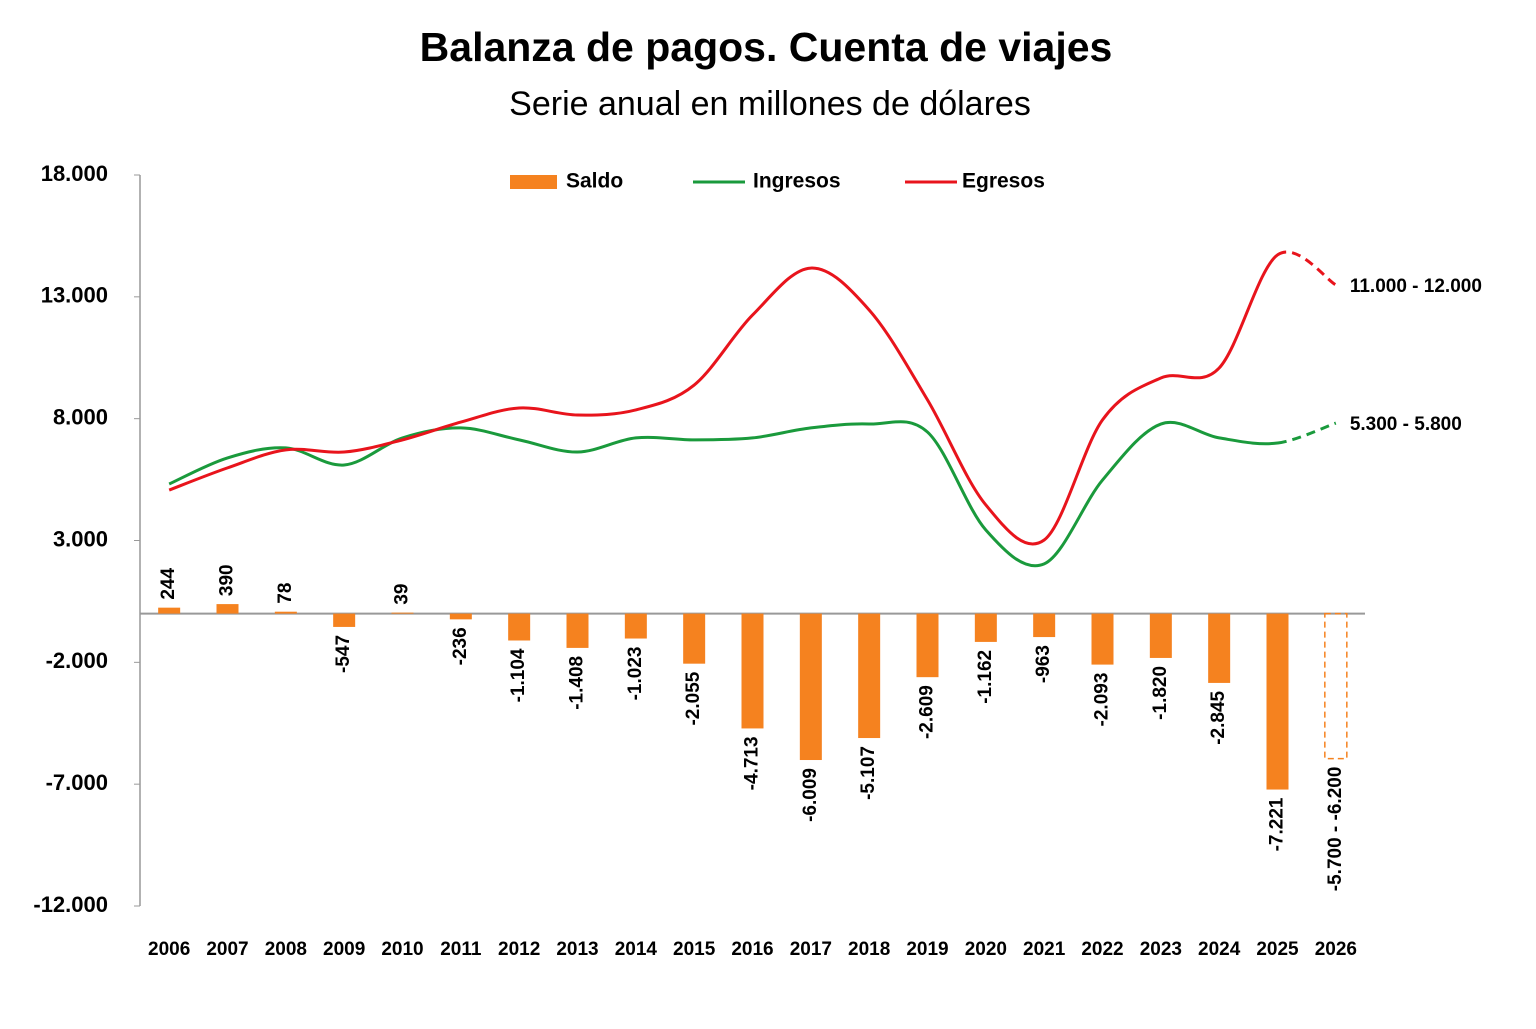 This screenshot has width=1536, height=1029. Describe the element at coordinates (1102, 700) in the screenshot. I see `value-label: -2.093` at that location.